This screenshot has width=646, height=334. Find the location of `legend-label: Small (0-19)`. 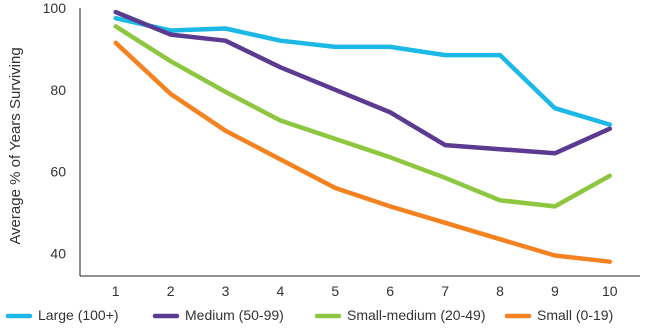

legend-label: Small (0-19) is located at coordinates (575, 315).